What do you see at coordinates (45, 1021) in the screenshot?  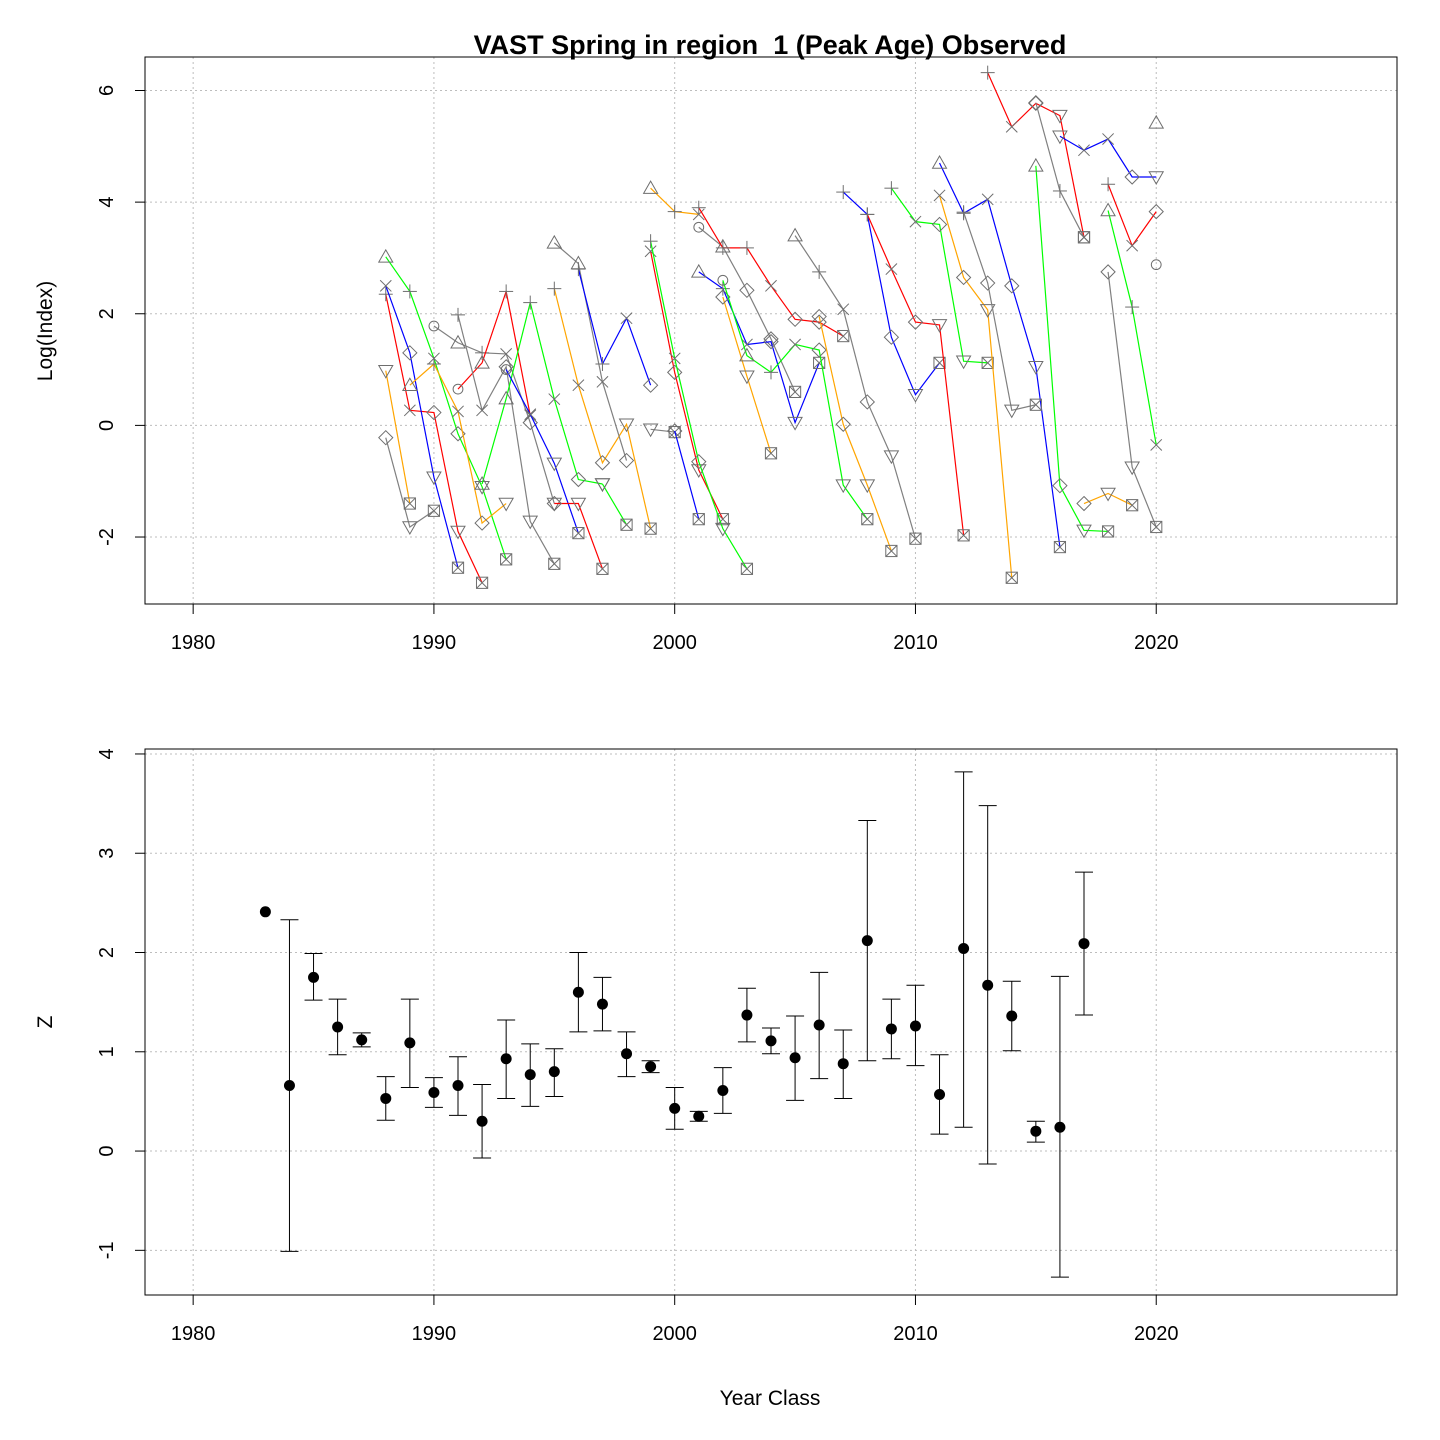 I see `bottom-y-axis-label: Z` at bounding box center [45, 1021].